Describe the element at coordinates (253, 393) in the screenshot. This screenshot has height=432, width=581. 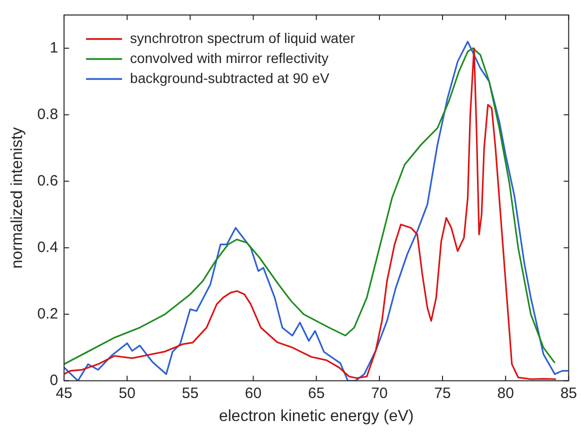
I see `x-tick-label: 60` at that location.